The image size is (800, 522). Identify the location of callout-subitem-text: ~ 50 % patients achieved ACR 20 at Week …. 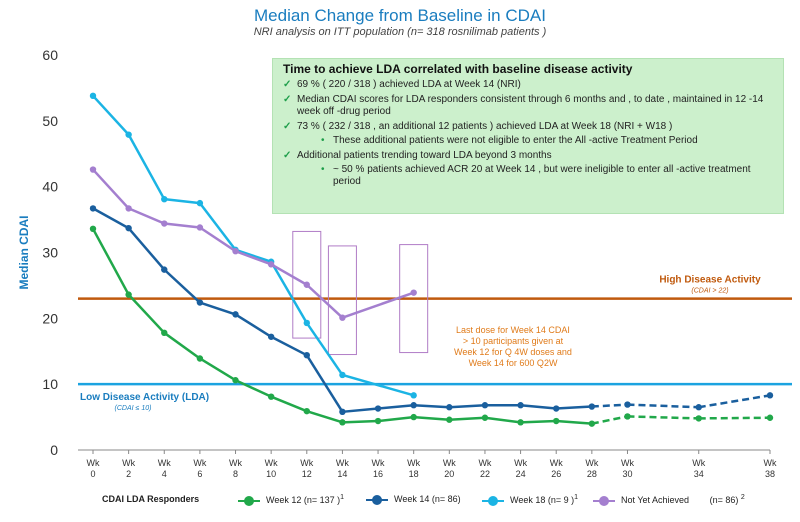
(542, 175).